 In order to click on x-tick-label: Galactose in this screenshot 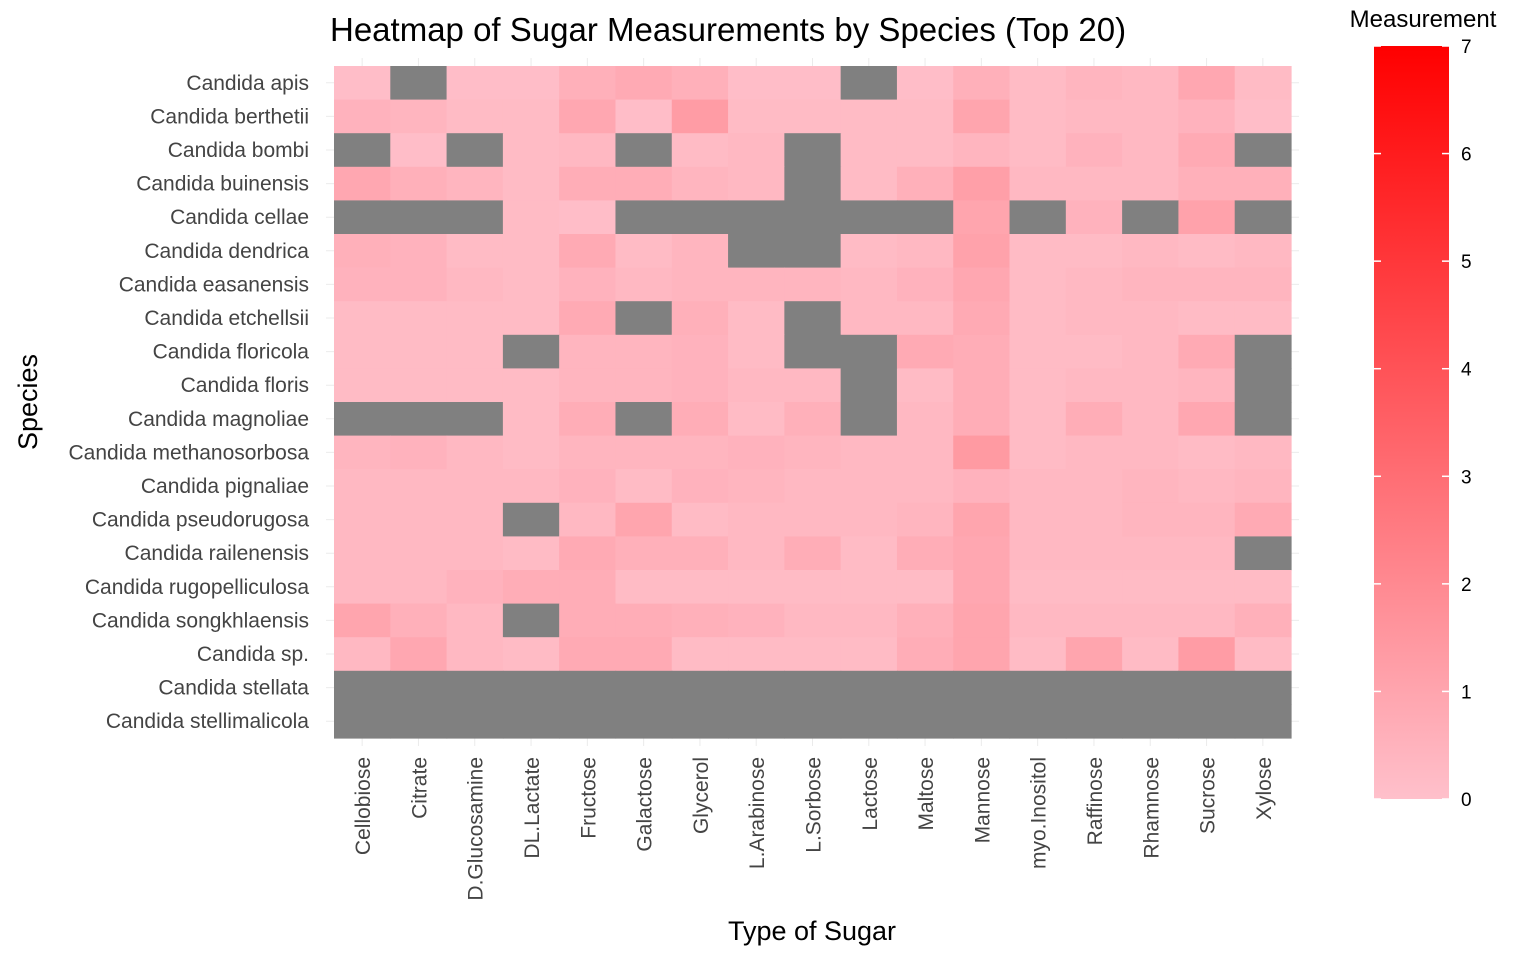, I will do `click(645, 804)`.